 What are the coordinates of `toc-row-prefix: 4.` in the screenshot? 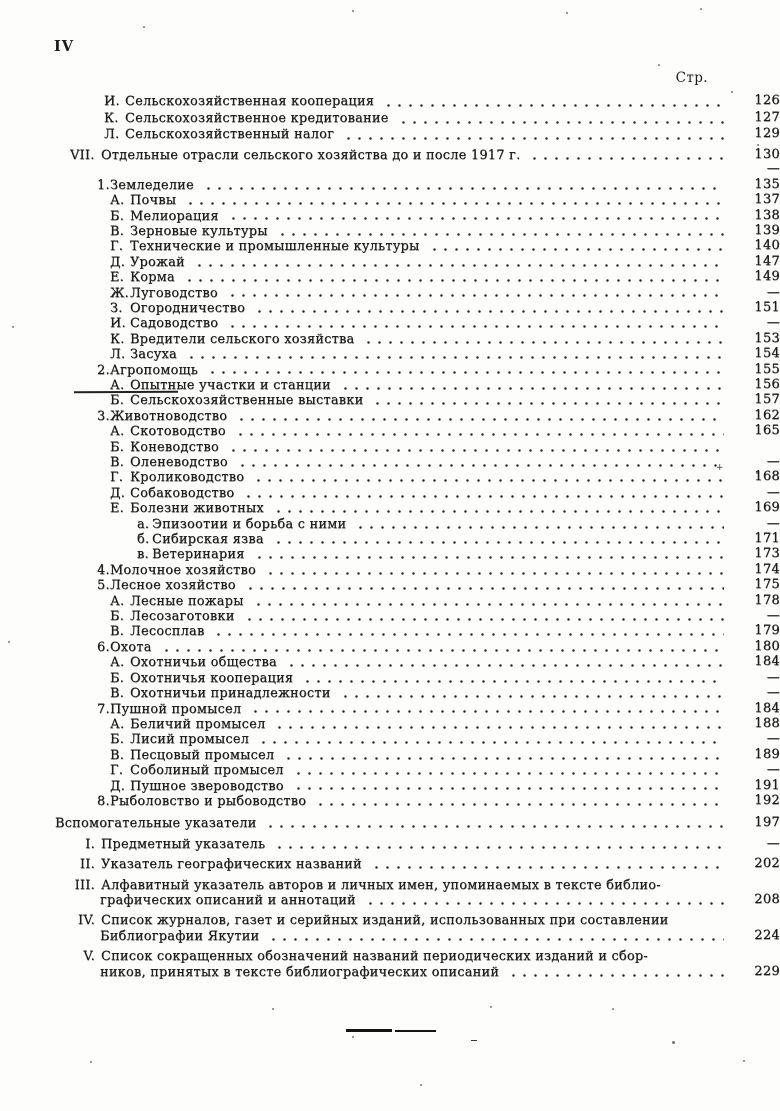 It's located at (103, 570).